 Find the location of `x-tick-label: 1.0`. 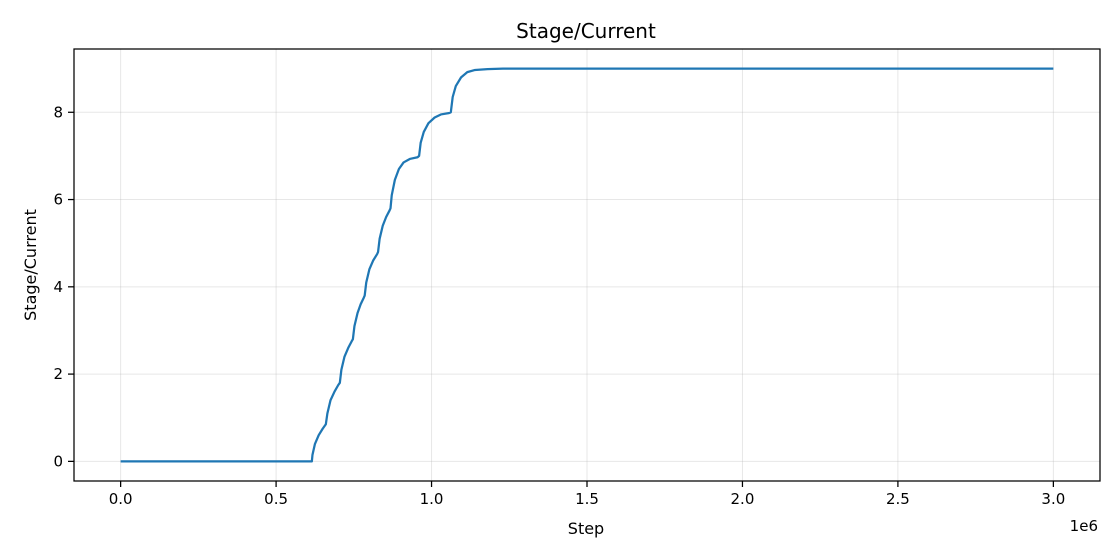

x-tick-label: 1.0 is located at coordinates (432, 499).